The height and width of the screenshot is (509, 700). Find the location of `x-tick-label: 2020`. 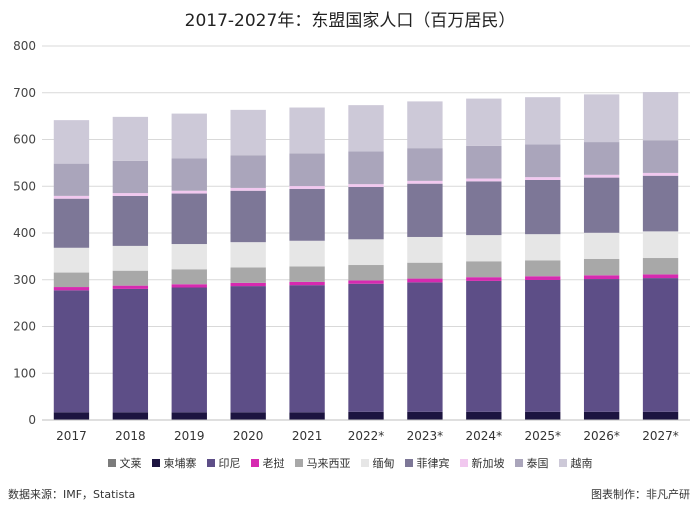

x-tick-label: 2020 is located at coordinates (248, 436).